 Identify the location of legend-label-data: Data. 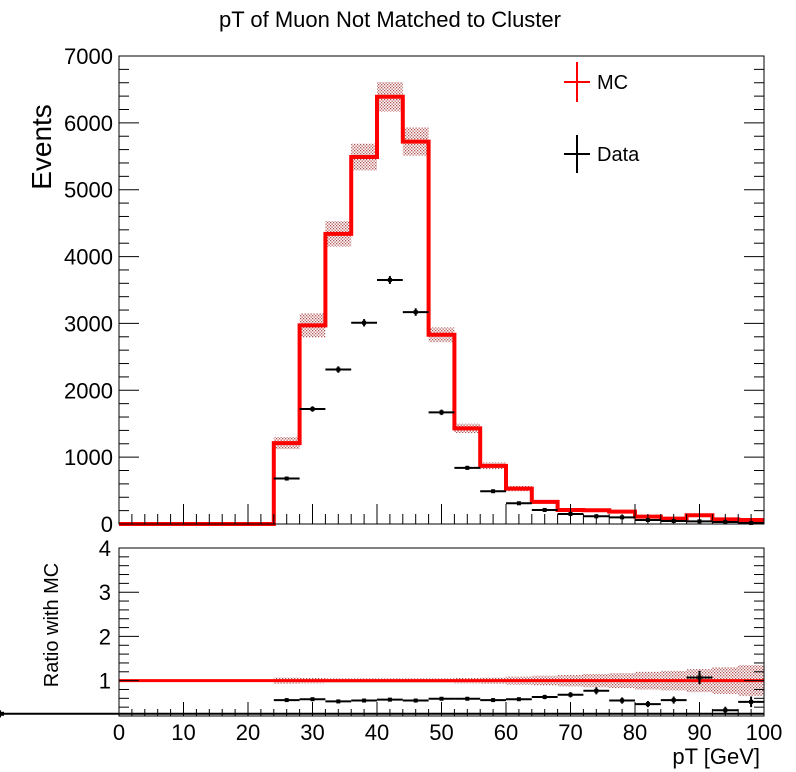
(618, 155).